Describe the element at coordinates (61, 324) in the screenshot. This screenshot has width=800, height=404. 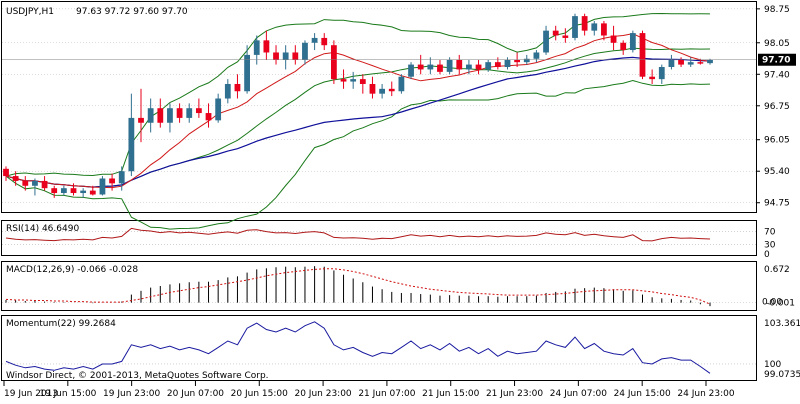
I see `momentum-label: Momentum(22) 99.2684` at that location.